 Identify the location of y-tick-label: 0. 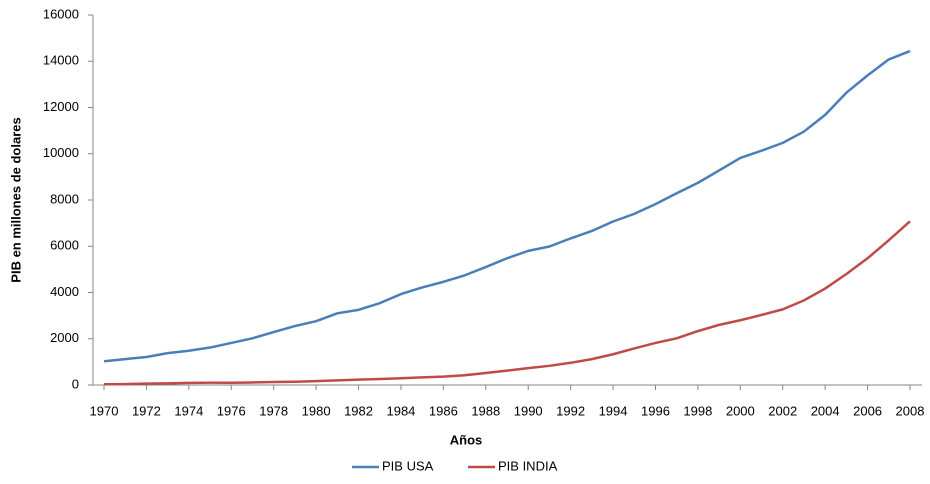
(75, 383).